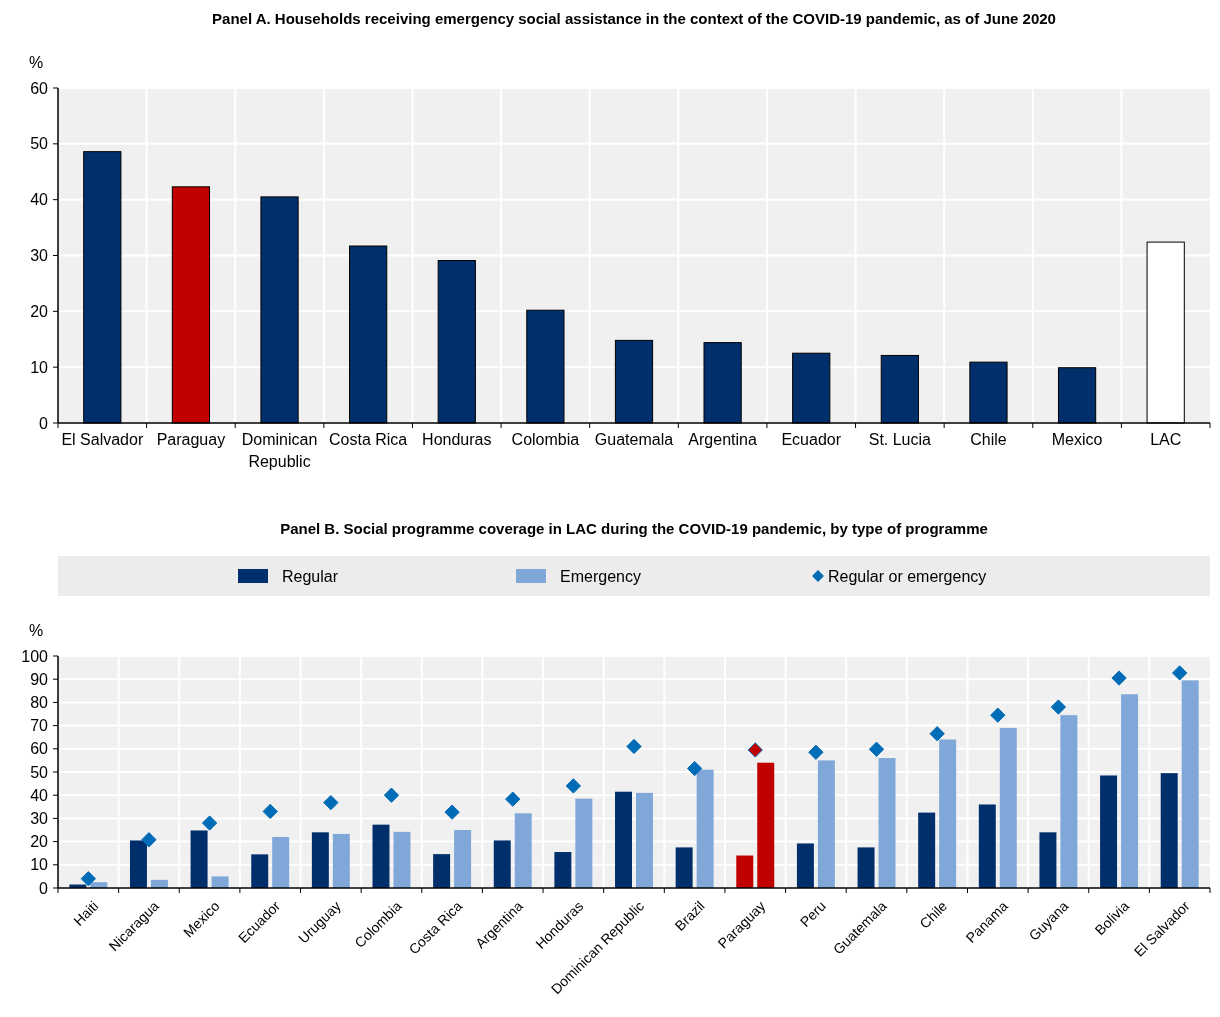 Image resolution: width=1220 pixels, height=1017 pixels. Describe the element at coordinates (907, 576) in the screenshot. I see `legend-label: Regular or emergency` at that location.